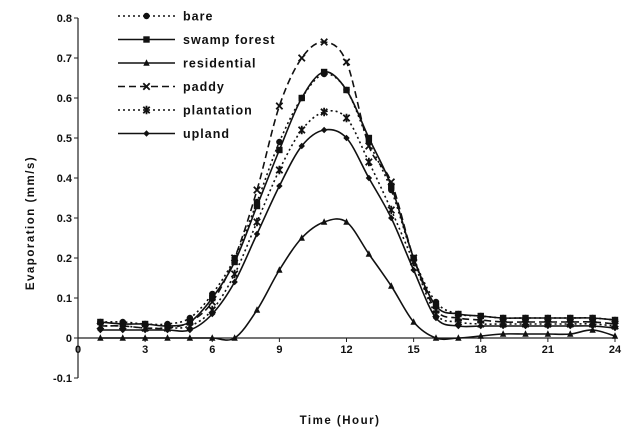 The width and height of the screenshot is (635, 441). What do you see at coordinates (69, 339) in the screenshot?
I see `y-tick-label: 0` at bounding box center [69, 339].